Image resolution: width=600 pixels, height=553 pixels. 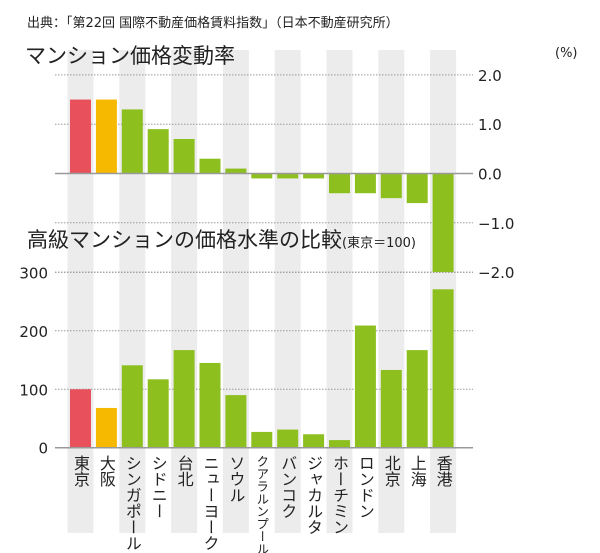 I want to click on category-label: バンコク, so click(x=287, y=487).